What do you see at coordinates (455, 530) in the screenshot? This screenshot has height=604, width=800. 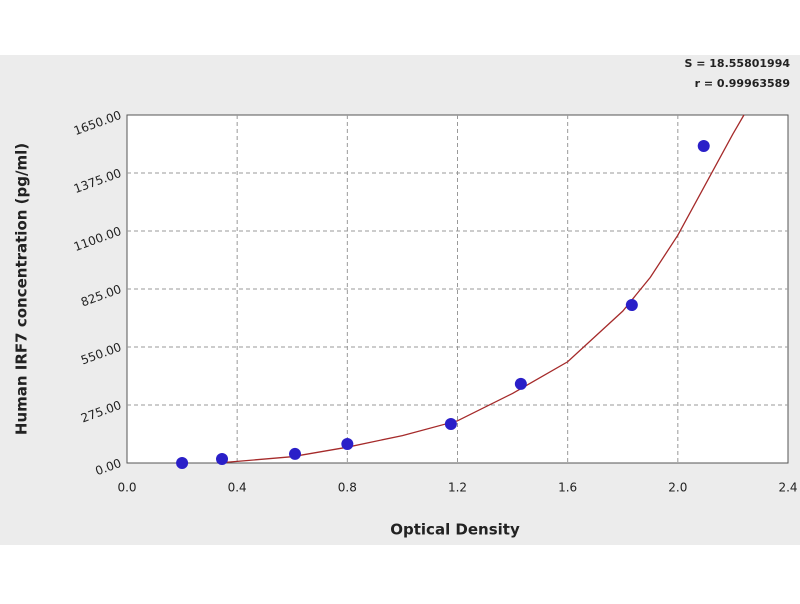 I see `x-axis-label: Optical Density` at bounding box center [455, 530].